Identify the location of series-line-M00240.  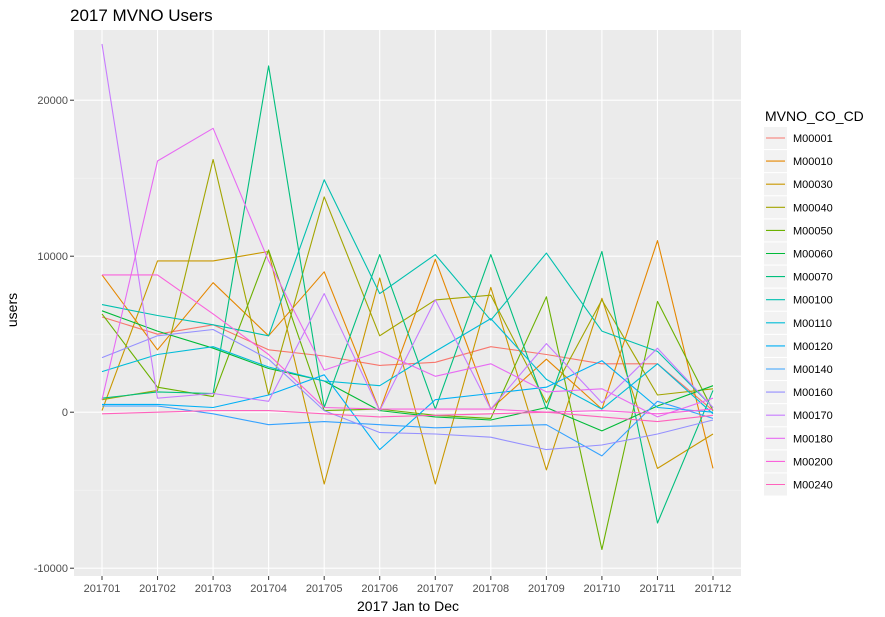
(407, 416).